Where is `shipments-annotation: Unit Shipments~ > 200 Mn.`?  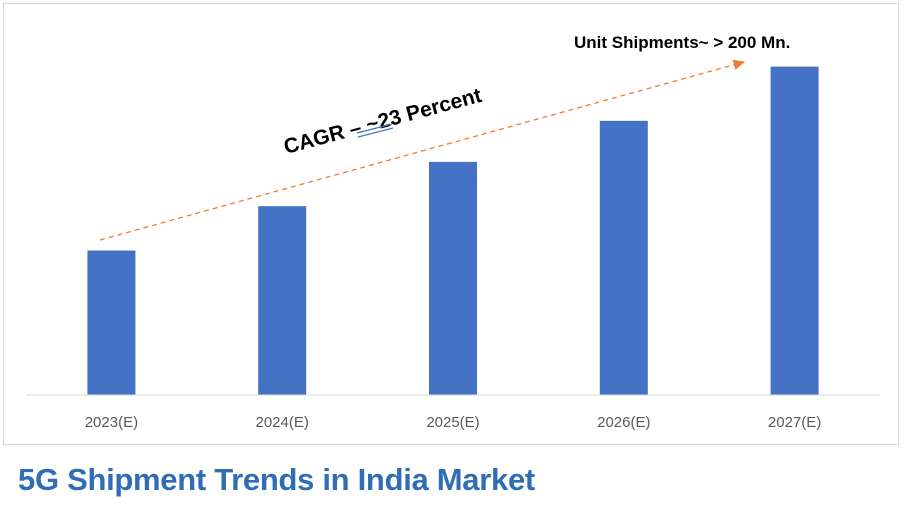
shipments-annotation: Unit Shipments~ > 200 Mn. is located at coordinates (682, 42).